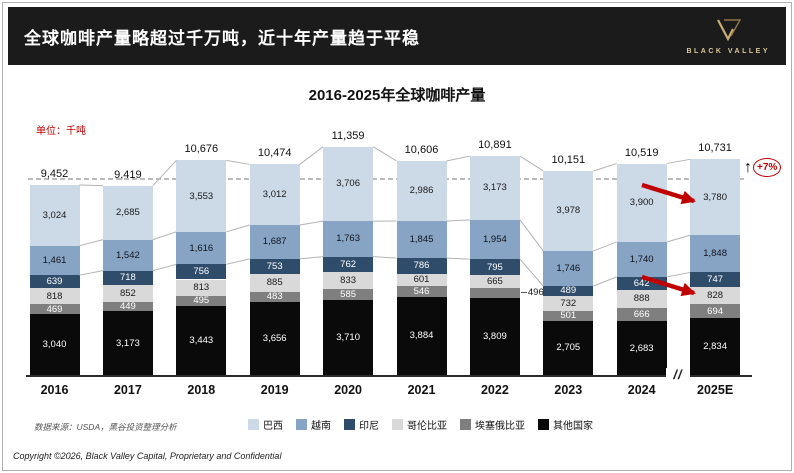  I want to click on segment-value: 3,173, so click(128, 343).